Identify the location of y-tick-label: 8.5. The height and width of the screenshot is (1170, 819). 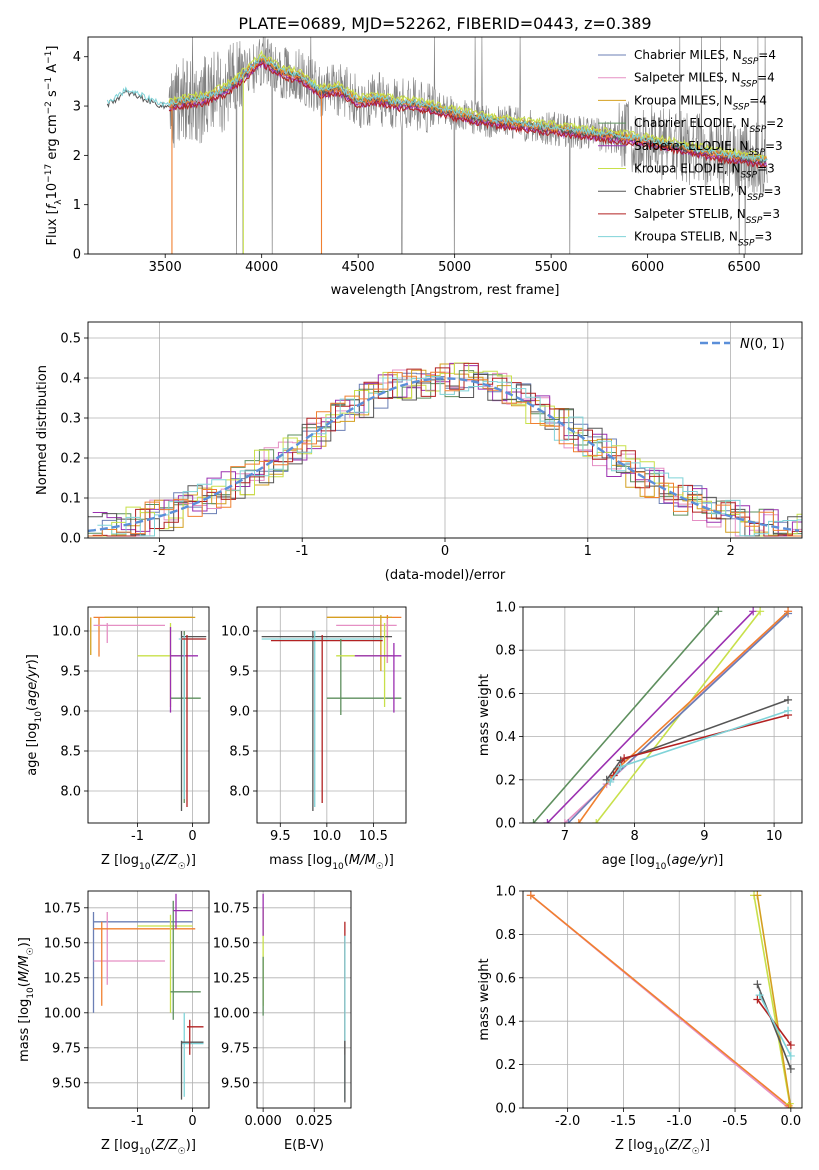
(70, 752).